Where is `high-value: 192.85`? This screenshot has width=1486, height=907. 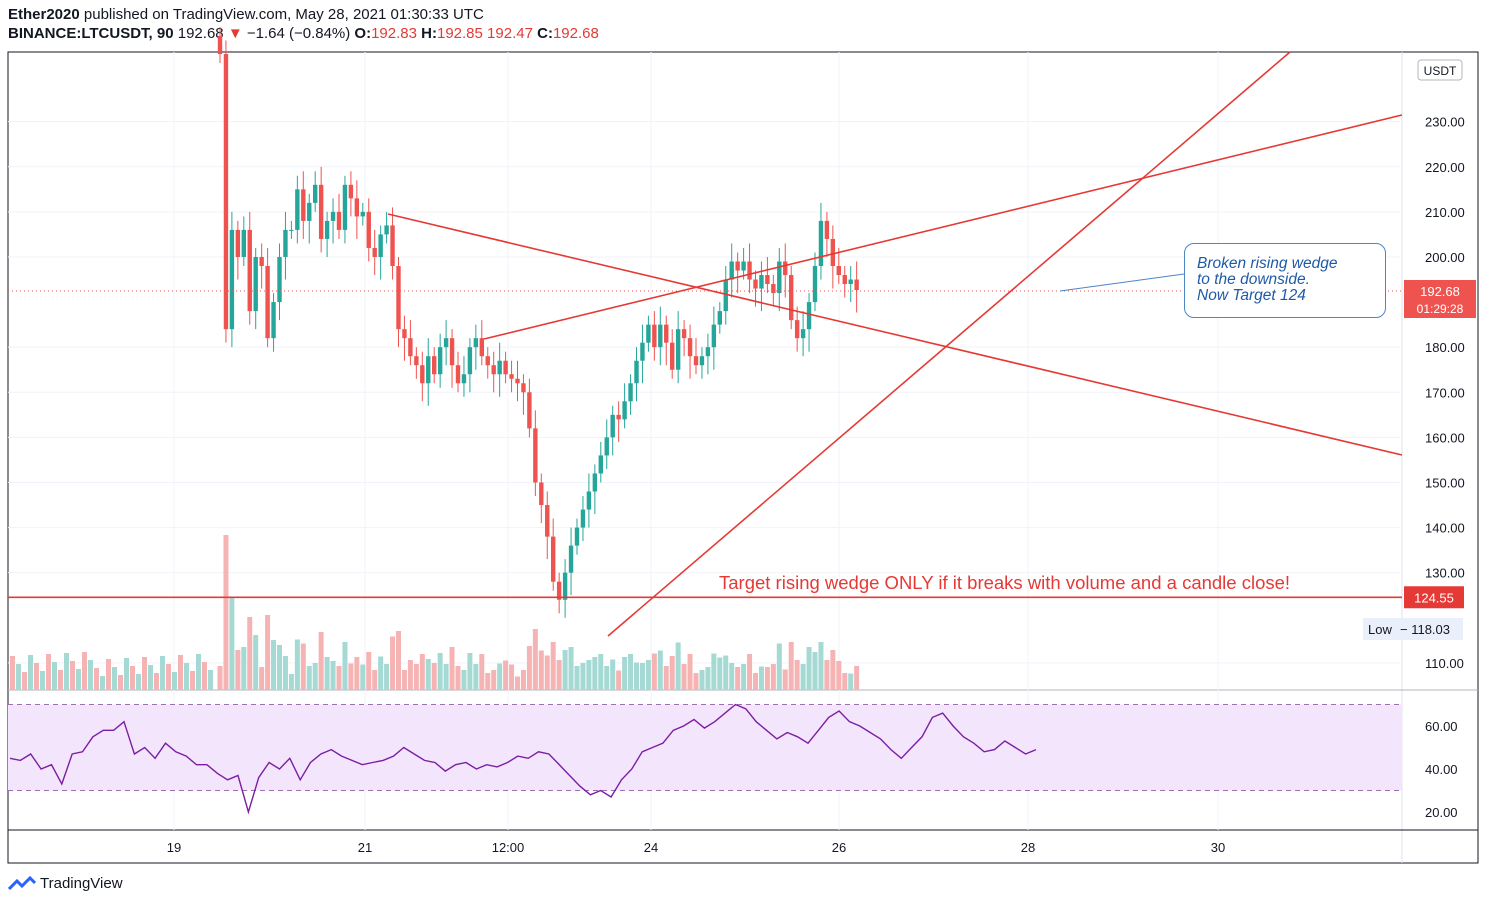 high-value: 192.85 is located at coordinates (459, 33).